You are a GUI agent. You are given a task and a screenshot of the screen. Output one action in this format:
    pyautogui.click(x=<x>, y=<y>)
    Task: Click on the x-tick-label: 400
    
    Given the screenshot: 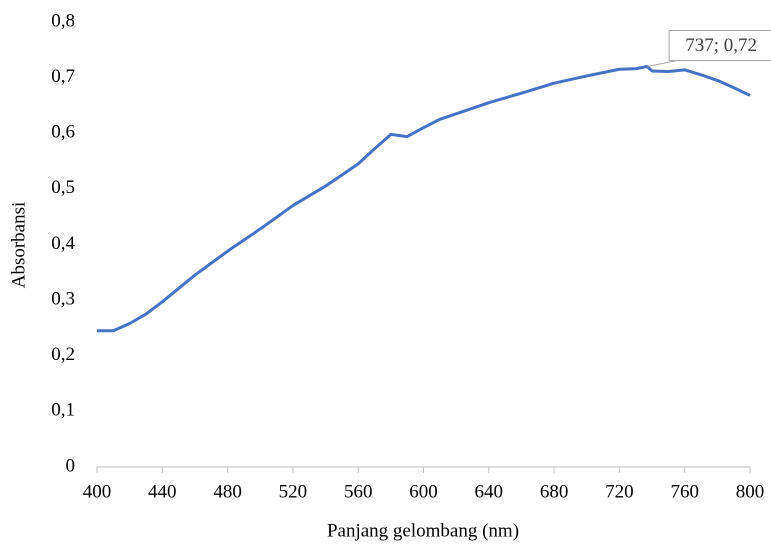 What is the action you would take?
    pyautogui.click(x=97, y=491)
    